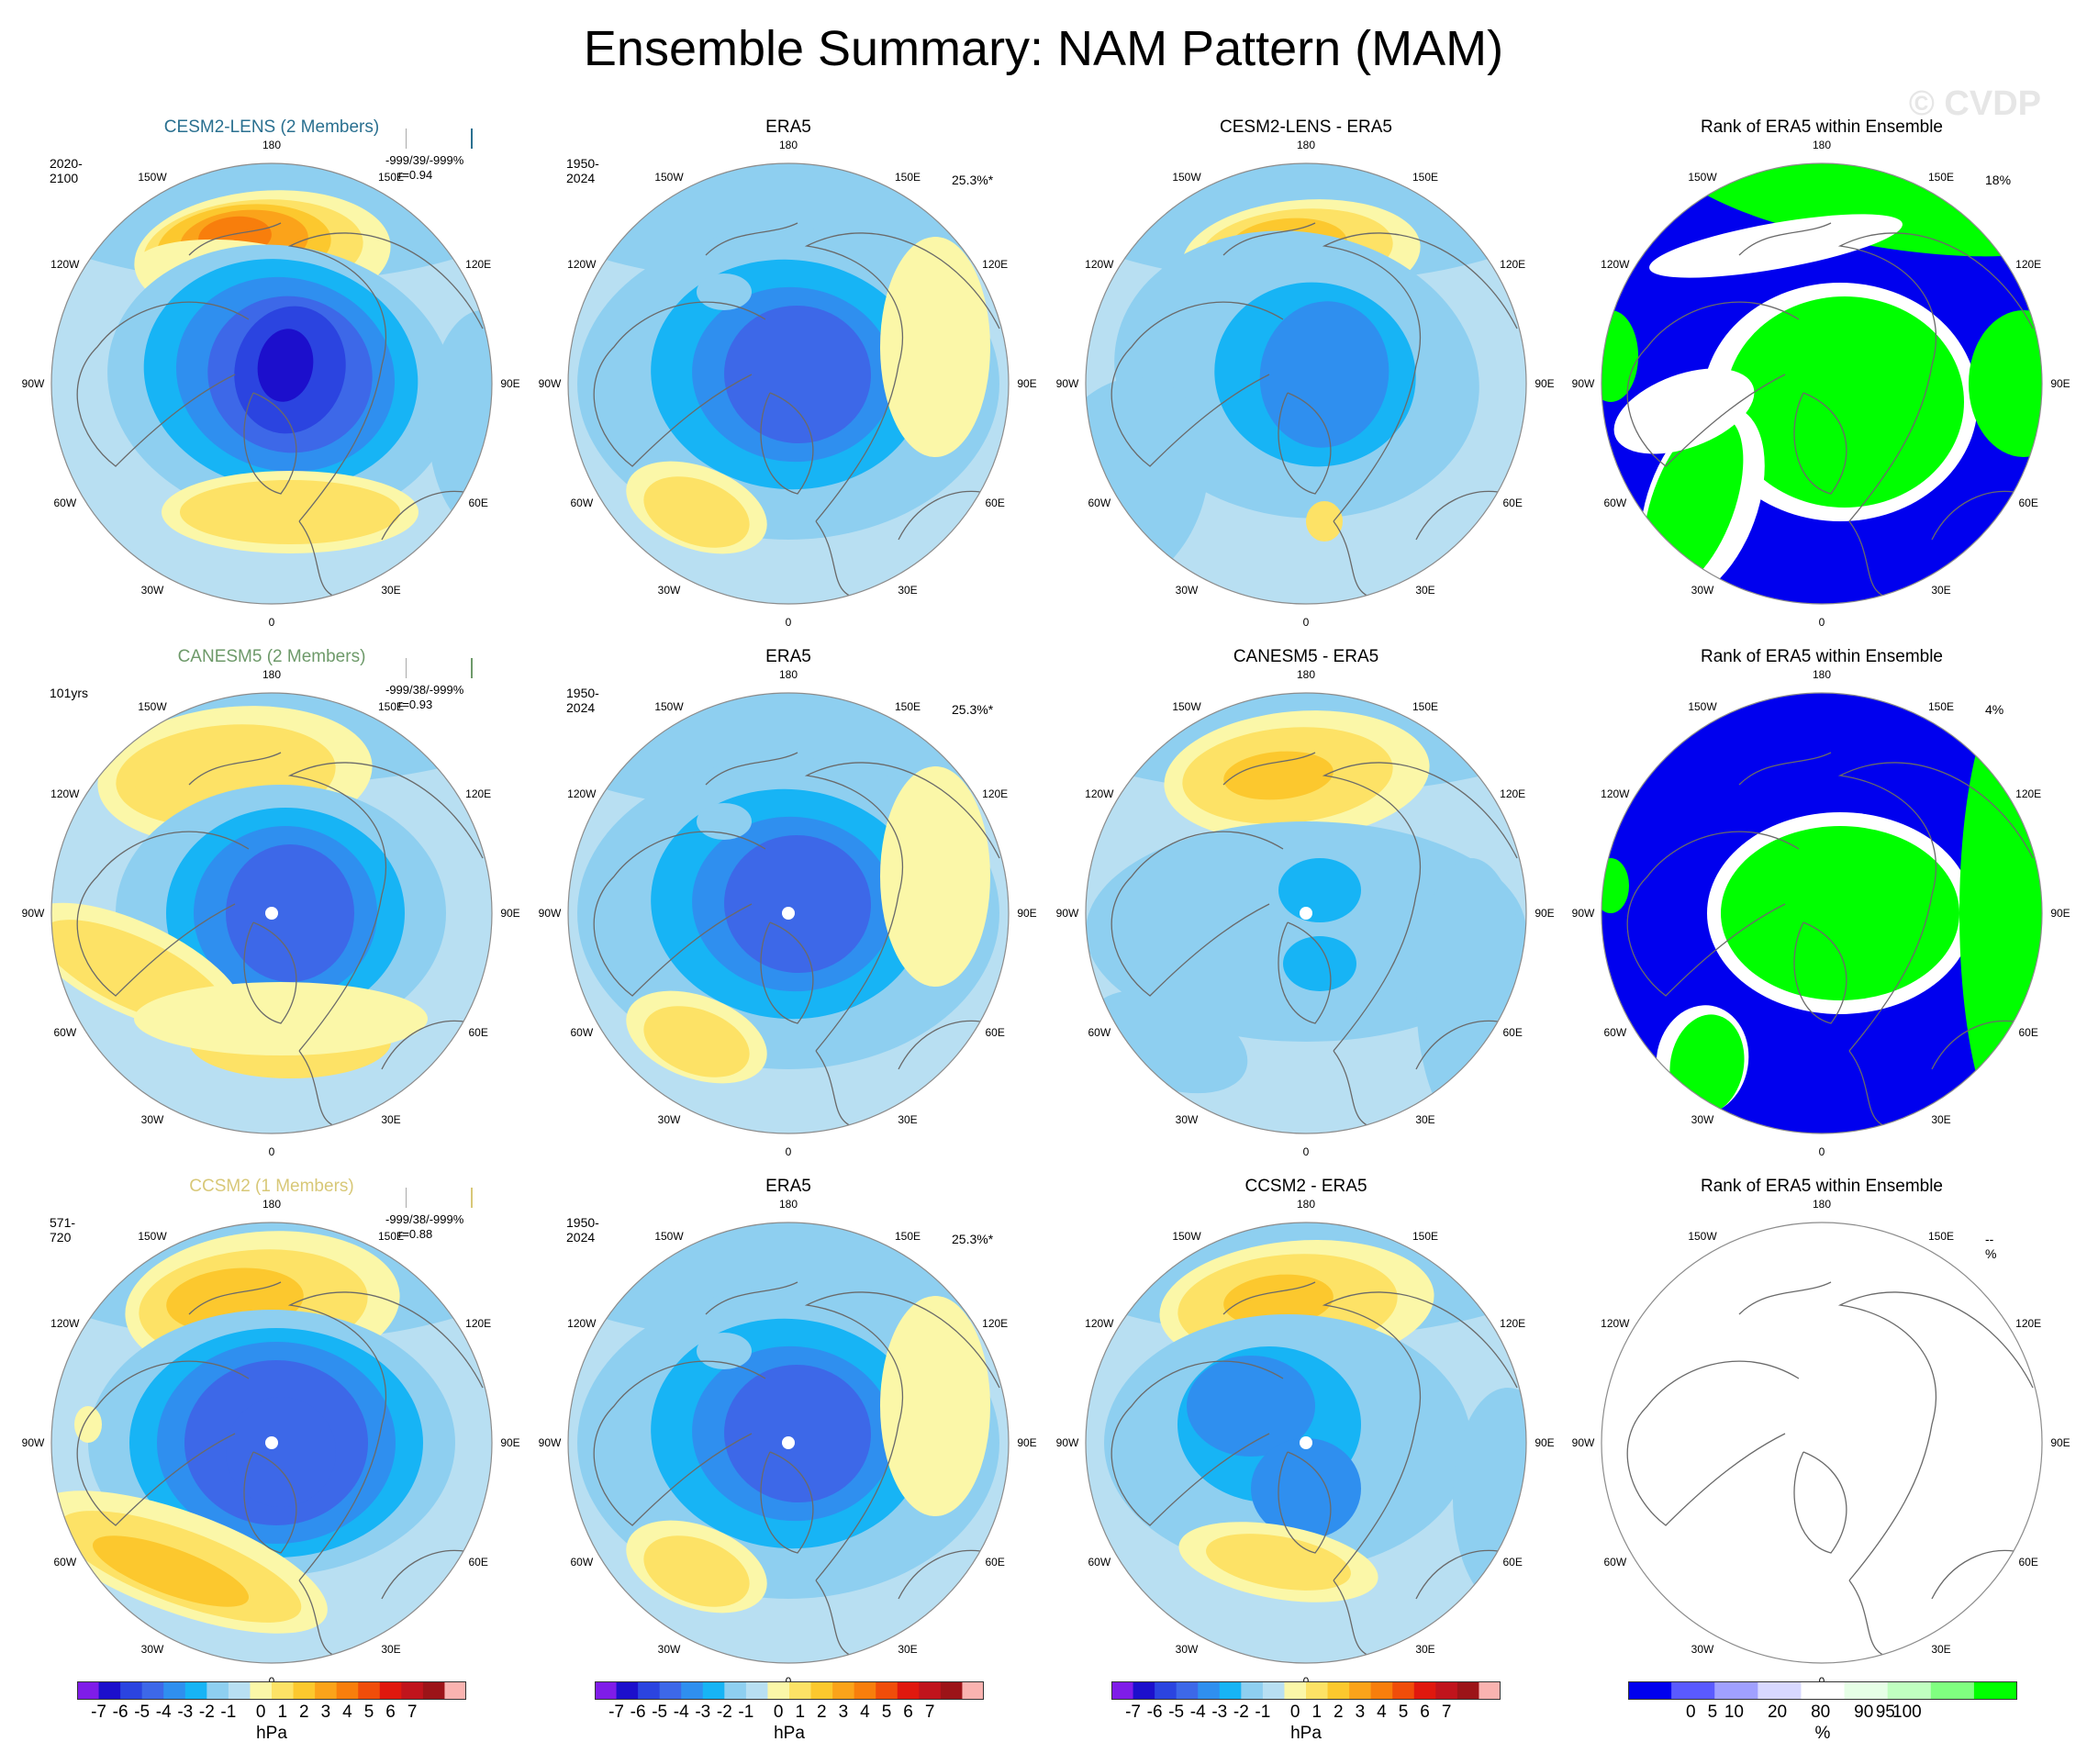 The height and width of the screenshot is (1764, 2087). I want to click on map-r3-obs, so click(788, 1443).